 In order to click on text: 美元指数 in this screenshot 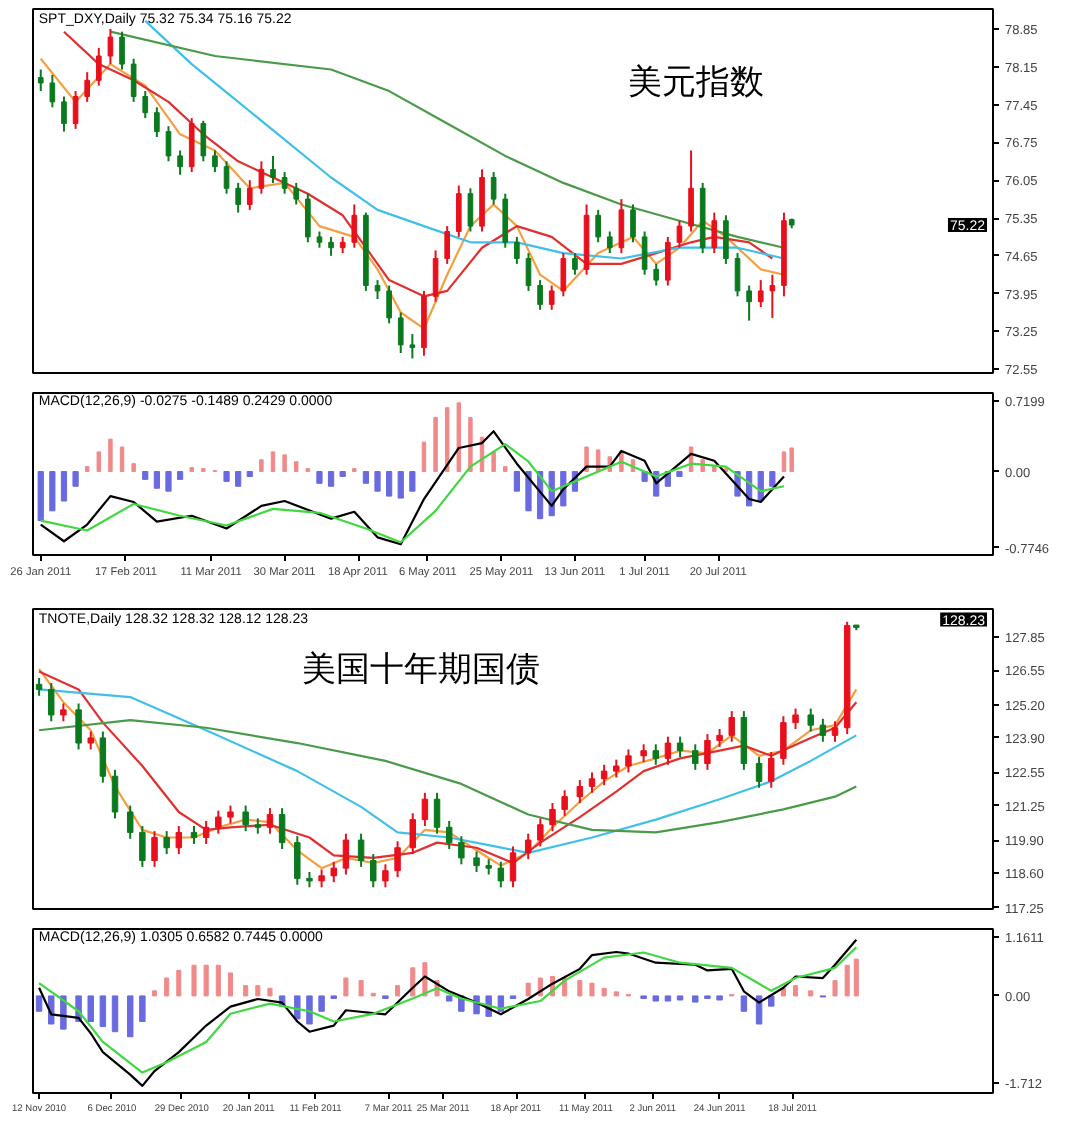, I will do `click(696, 81)`.